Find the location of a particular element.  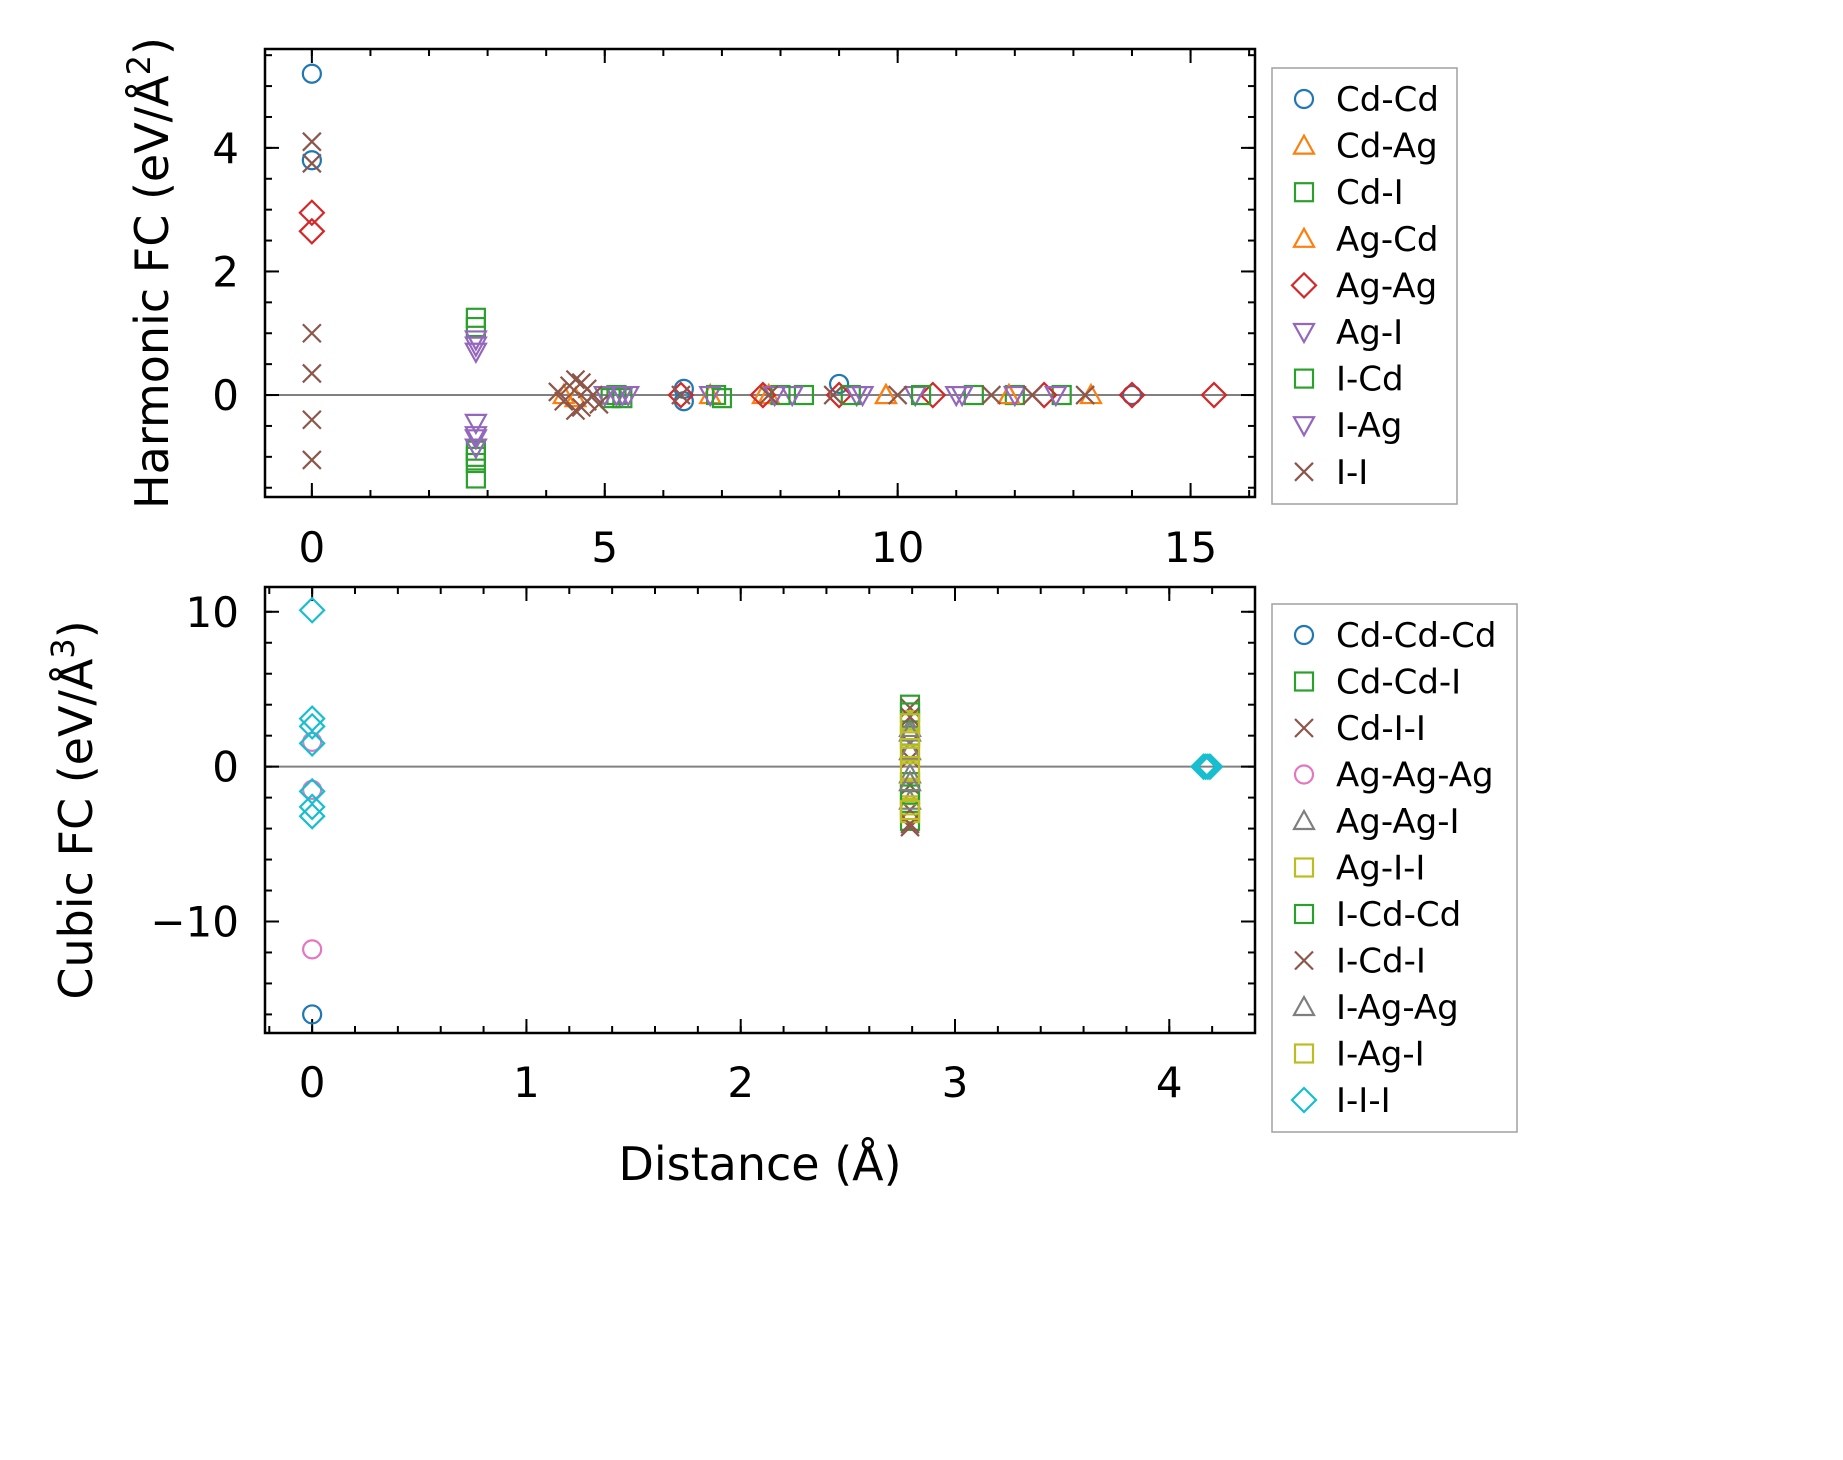

legend-label: Ag-Ag is located at coordinates (1386, 286).